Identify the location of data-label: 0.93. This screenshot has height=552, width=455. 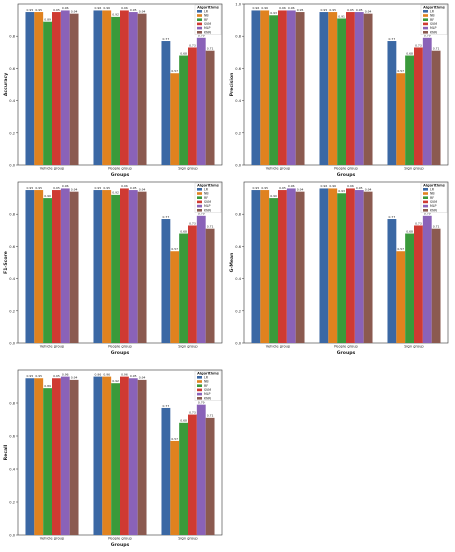
(341, 191).